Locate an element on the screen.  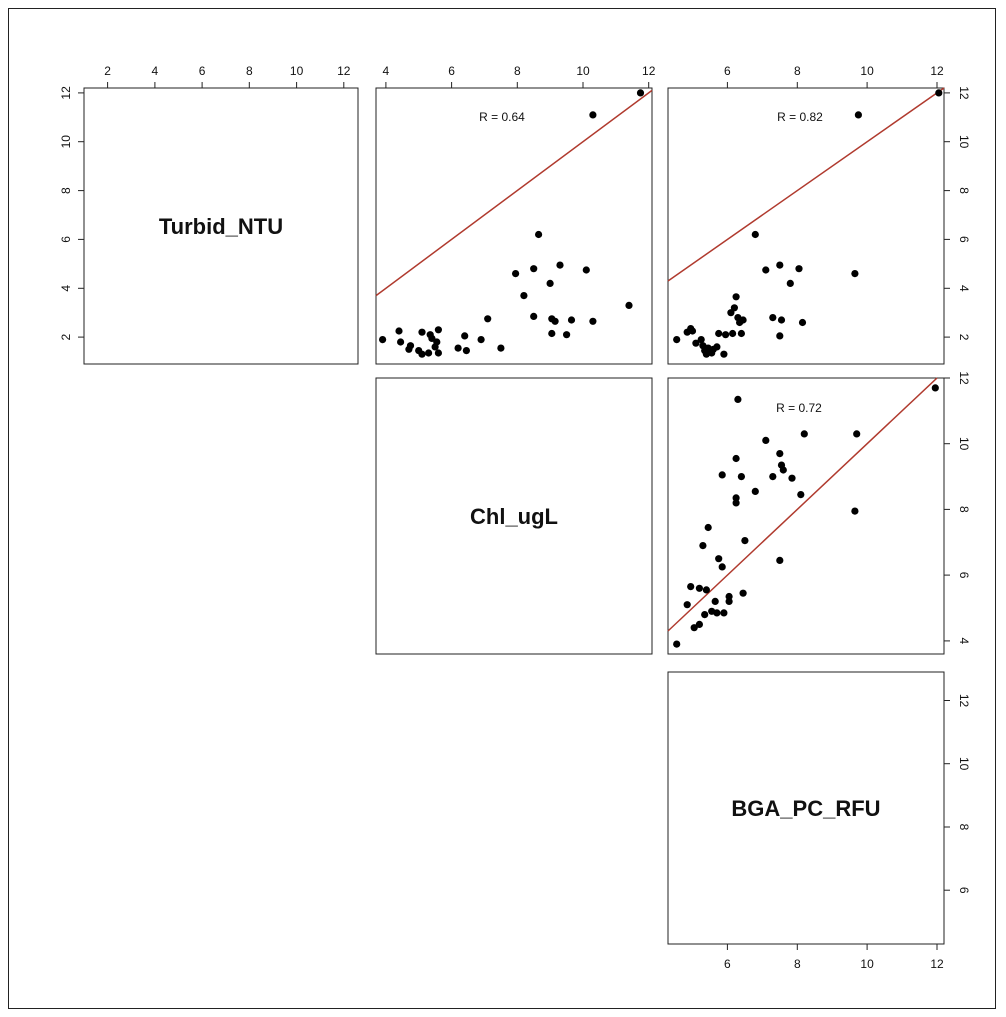
r-label-bga-chl: R = 0.72 is located at coordinates (799, 408).